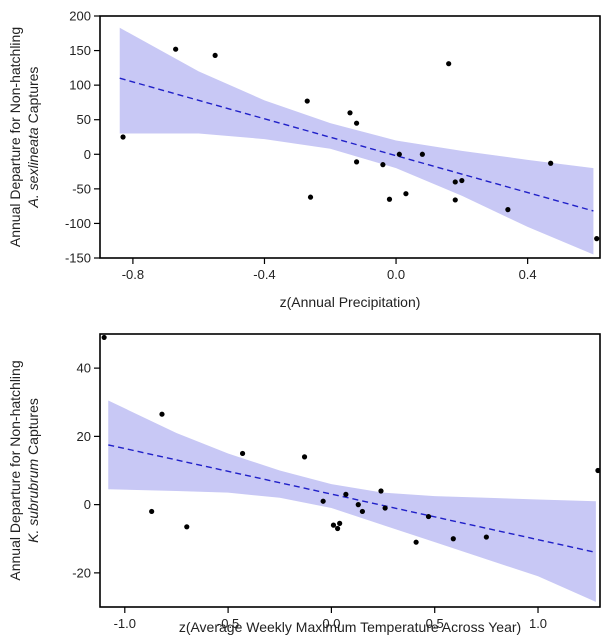 The height and width of the screenshot is (637, 605). I want to click on y-tick-label: -100, so click(78, 223).